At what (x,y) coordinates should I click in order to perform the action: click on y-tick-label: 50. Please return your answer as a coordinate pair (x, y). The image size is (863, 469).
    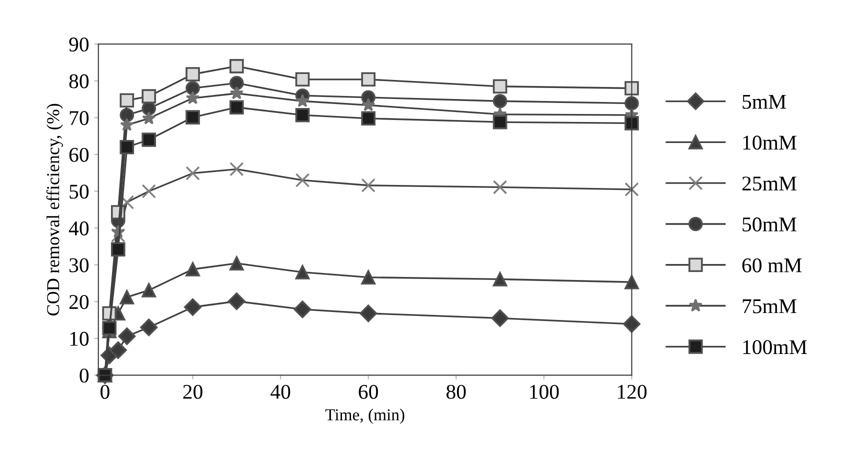
    Looking at the image, I should click on (79, 191).